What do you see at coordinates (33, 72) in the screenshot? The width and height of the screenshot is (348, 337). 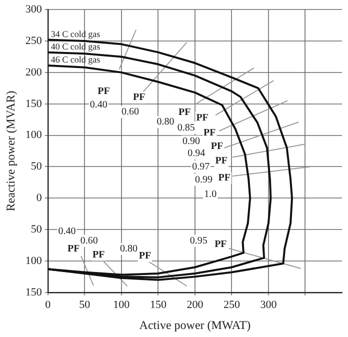 I see `y-tick-label: 200` at bounding box center [33, 72].